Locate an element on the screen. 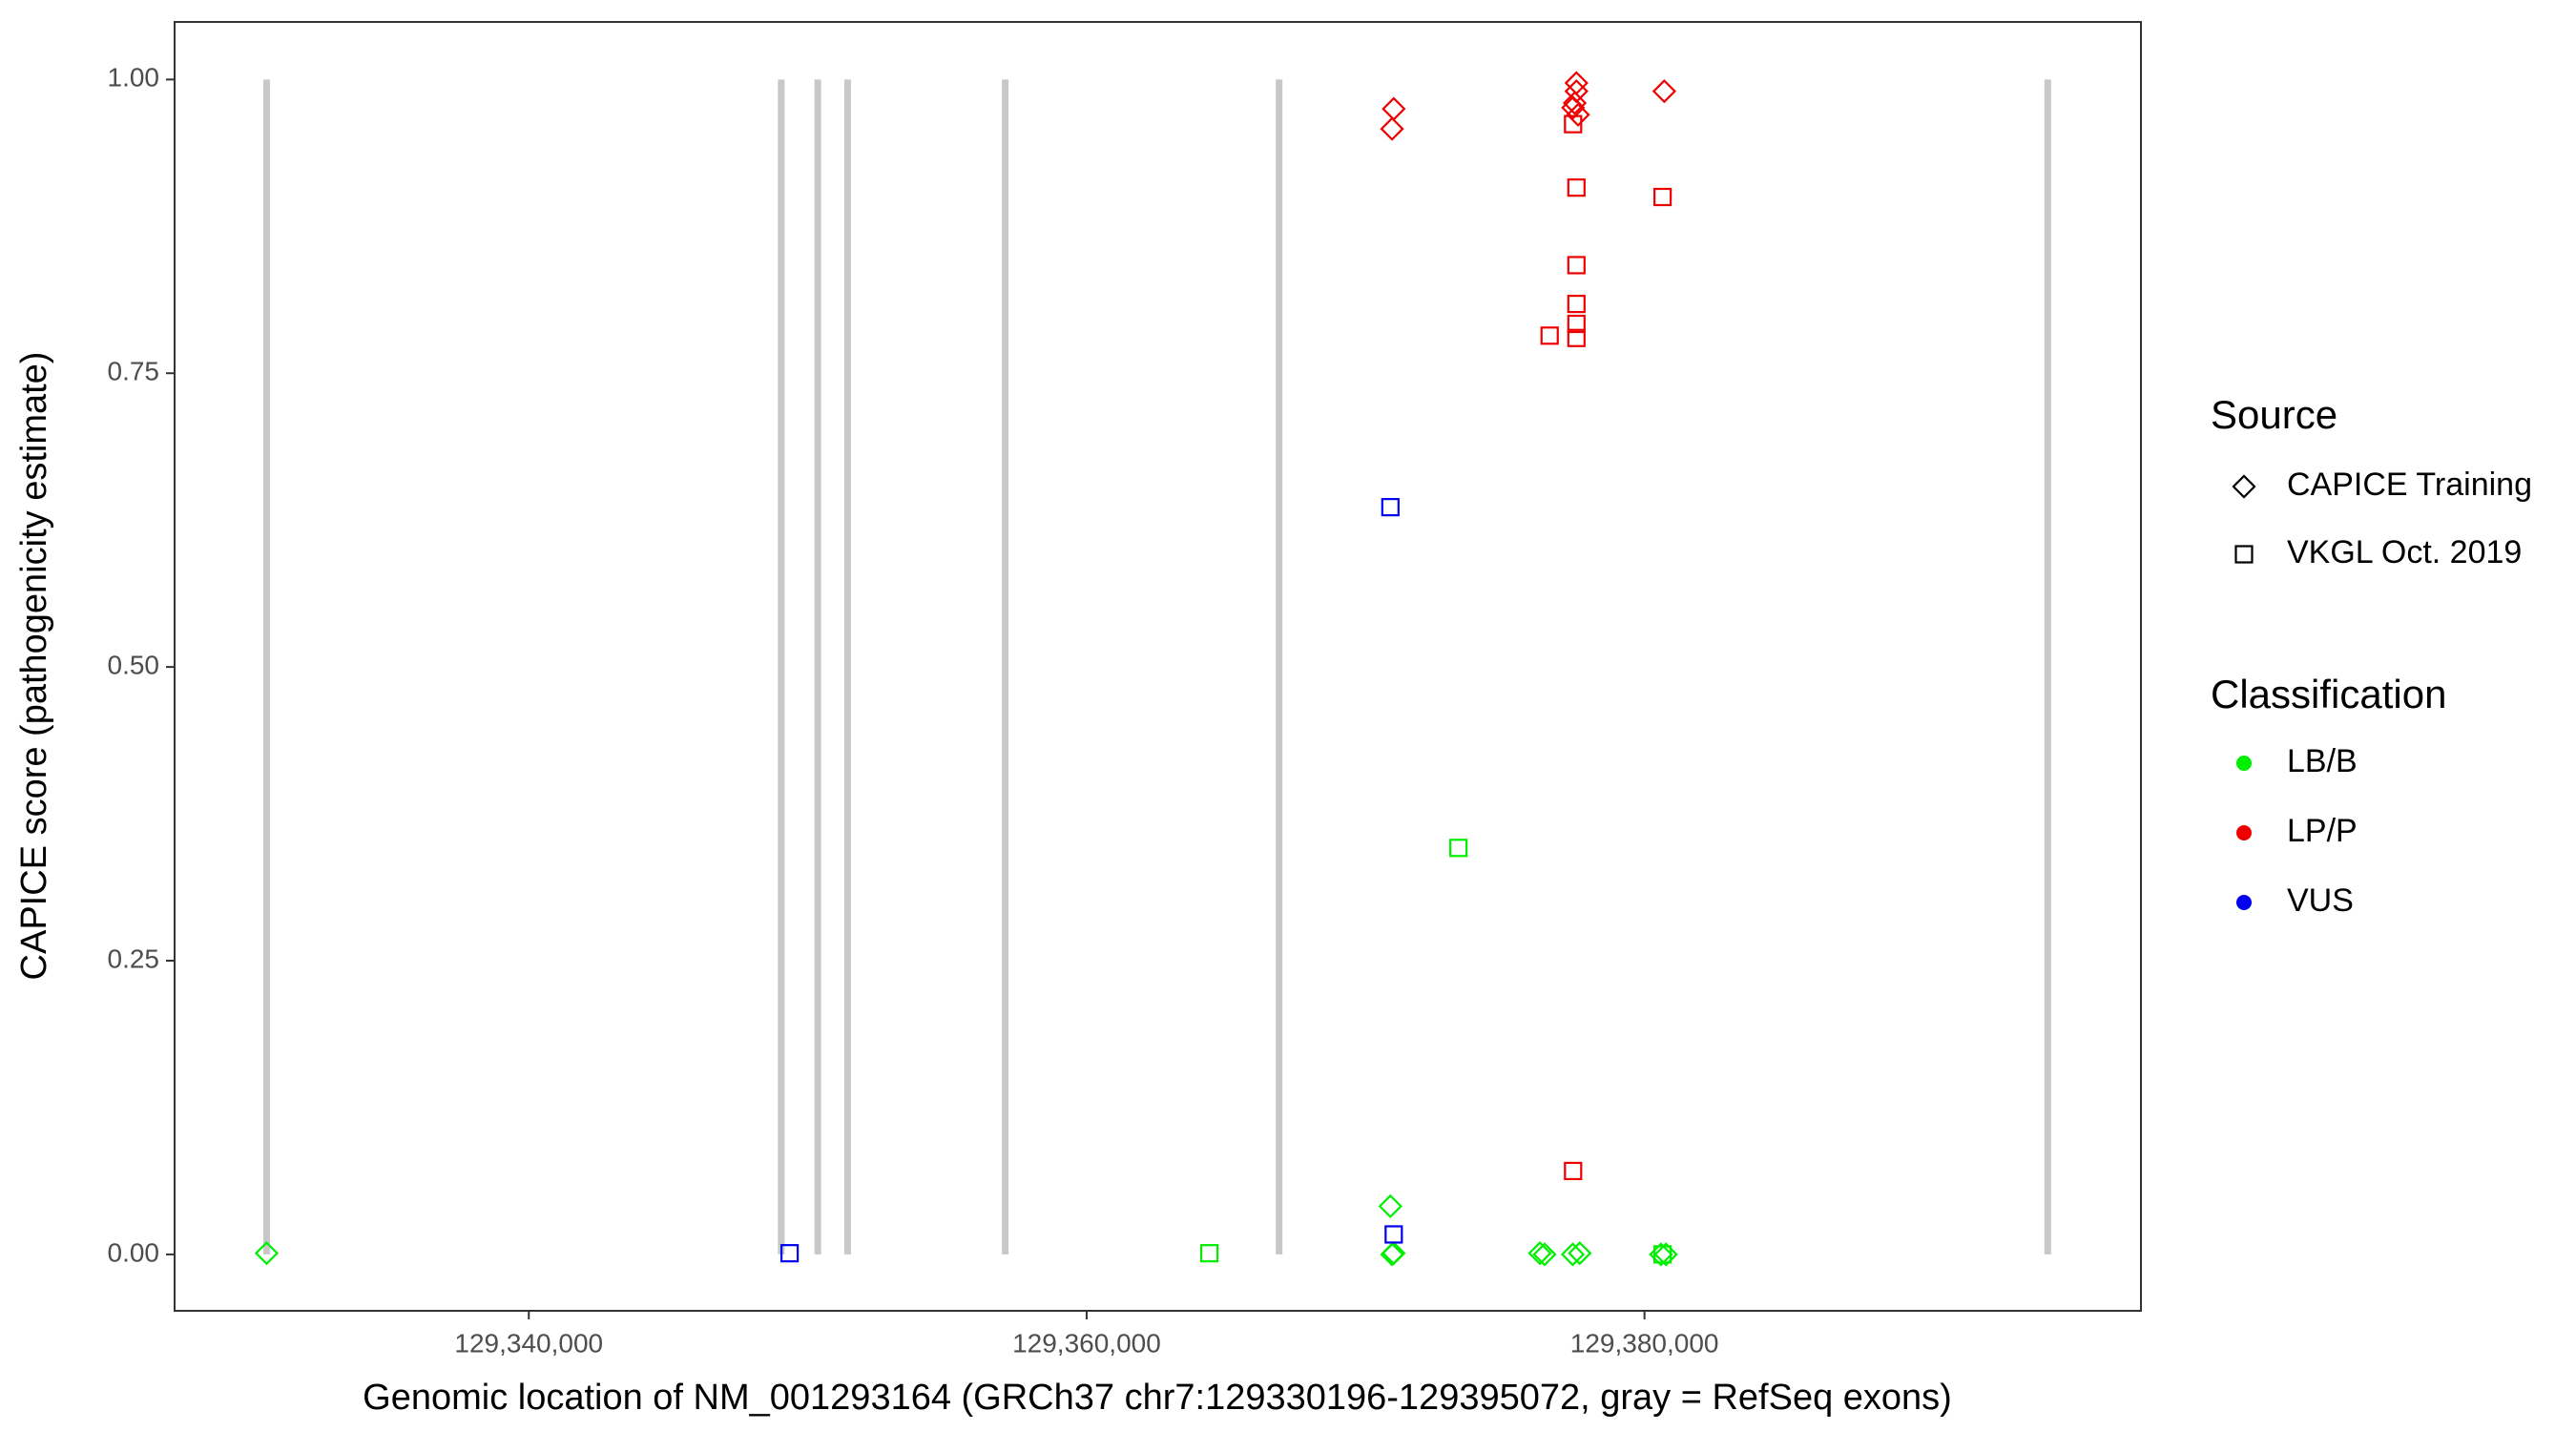  y-tick-label: 1.00 is located at coordinates (134, 78).